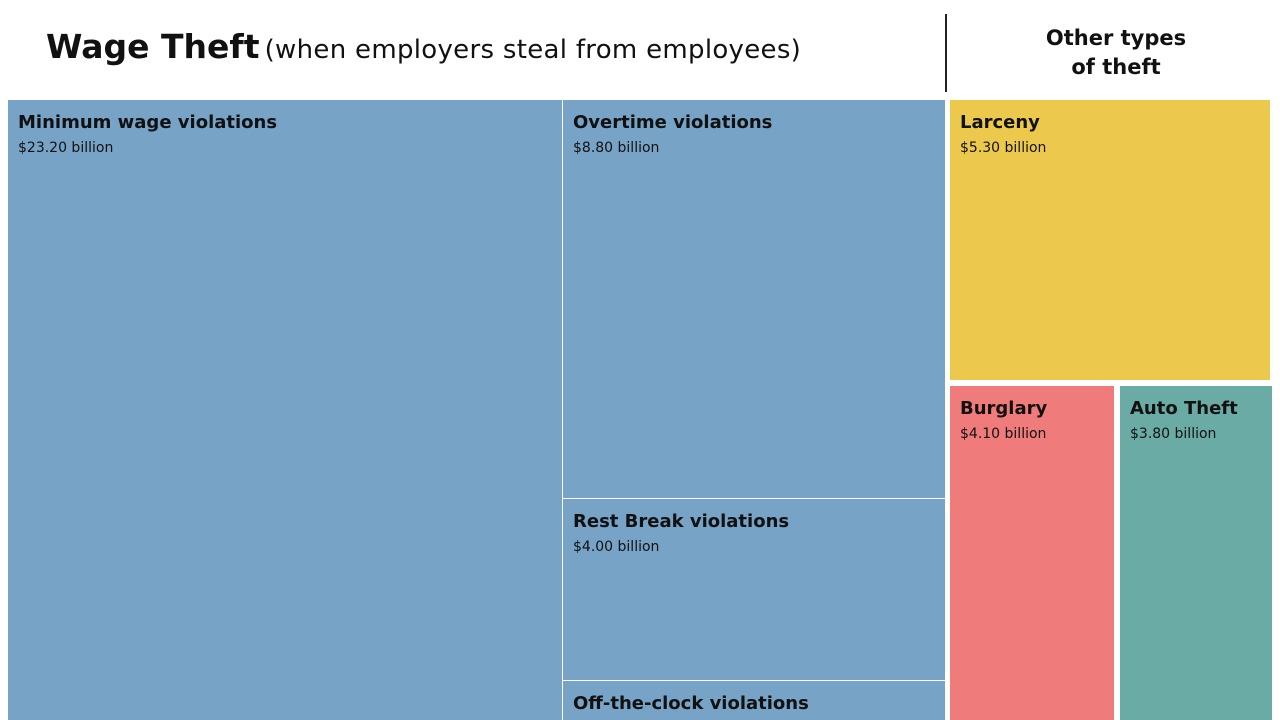 Image resolution: width=1280 pixels, height=720 pixels. Describe the element at coordinates (673, 122) in the screenshot. I see `tile-label: Overtime violations` at that location.